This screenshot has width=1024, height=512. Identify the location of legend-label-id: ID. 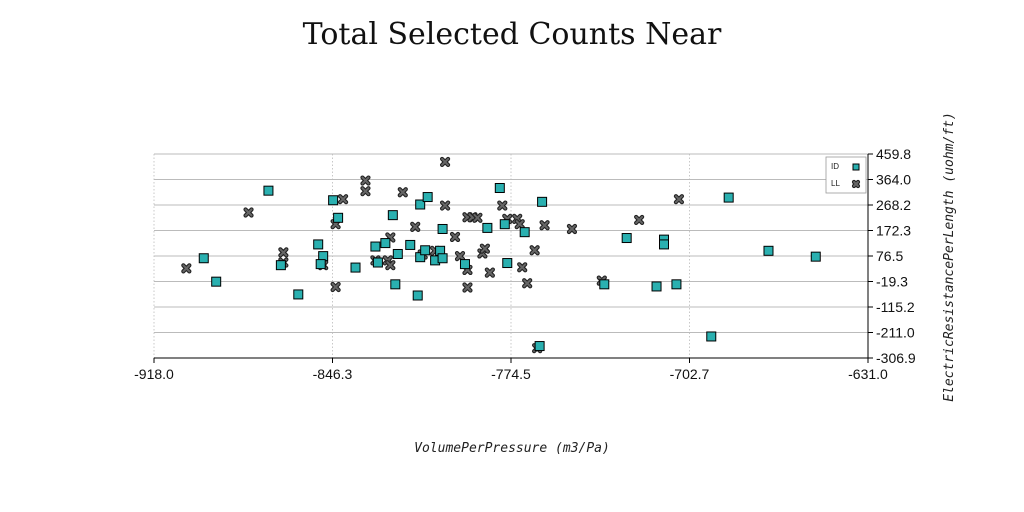
(835, 166).